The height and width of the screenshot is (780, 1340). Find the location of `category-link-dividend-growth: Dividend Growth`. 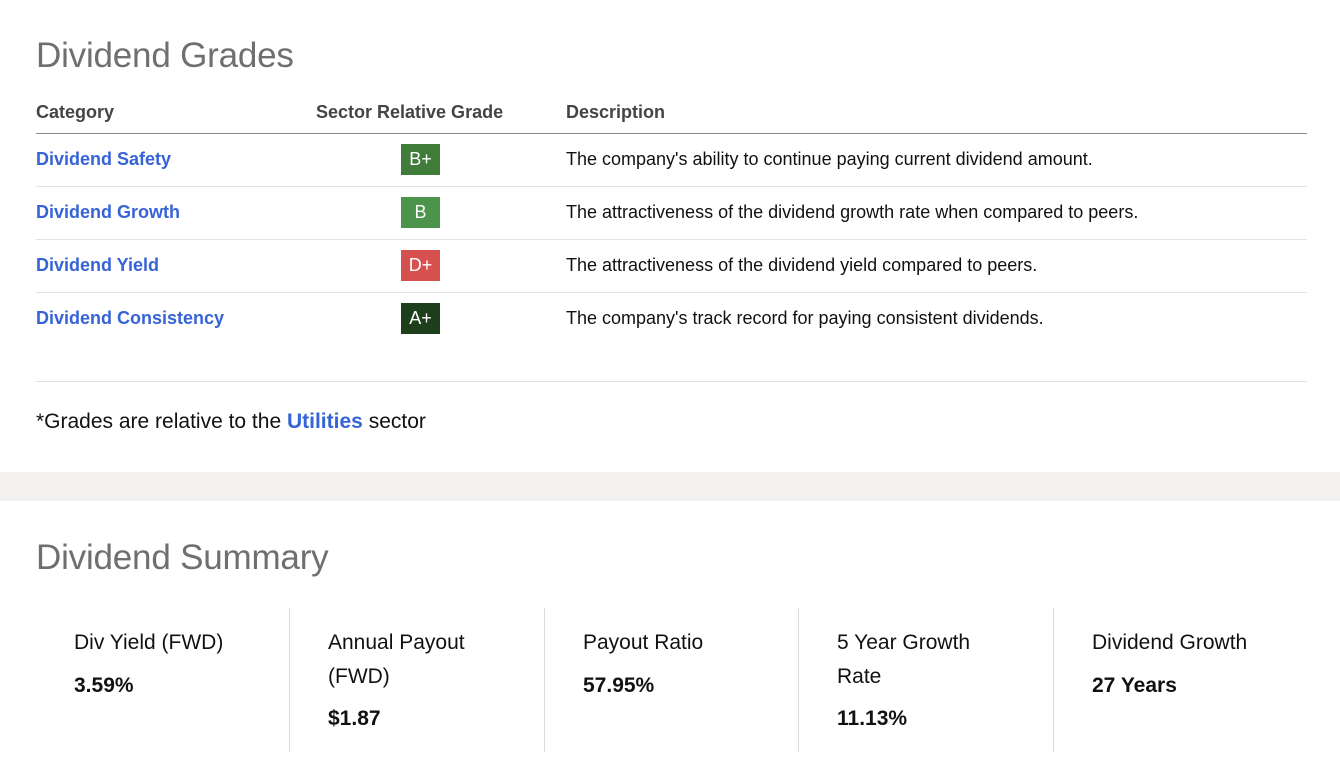

category-link-dividend-growth: Dividend Growth is located at coordinates (108, 212).